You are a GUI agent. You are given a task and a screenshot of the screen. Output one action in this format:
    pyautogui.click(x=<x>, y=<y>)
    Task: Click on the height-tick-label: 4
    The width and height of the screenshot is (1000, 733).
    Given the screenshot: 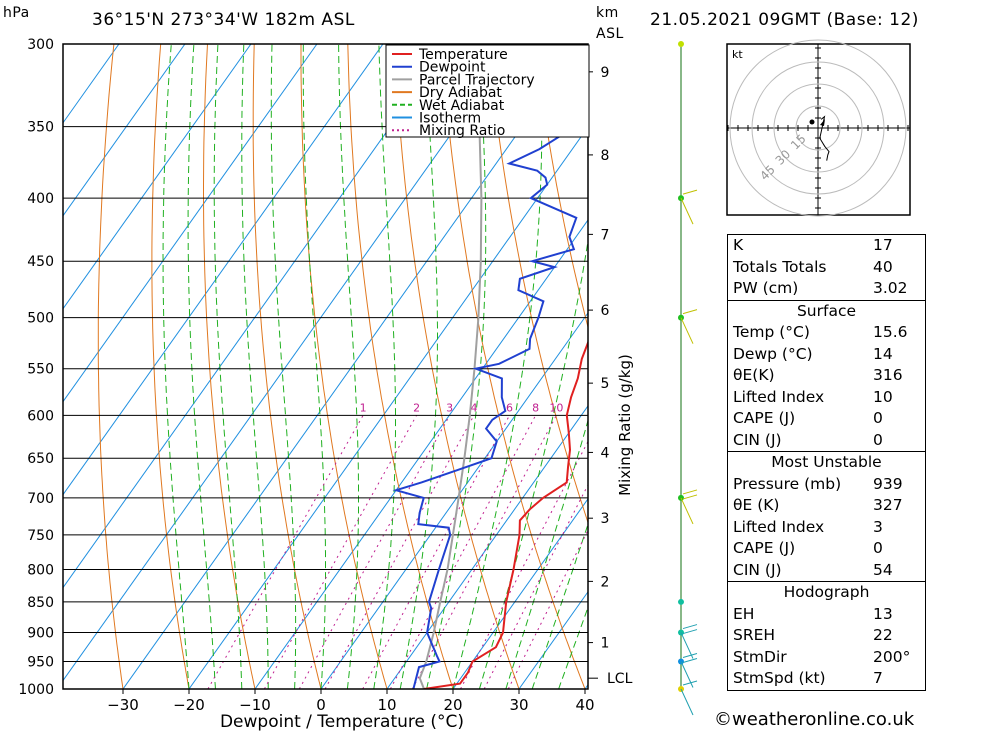 What is the action you would take?
    pyautogui.click(x=605, y=453)
    